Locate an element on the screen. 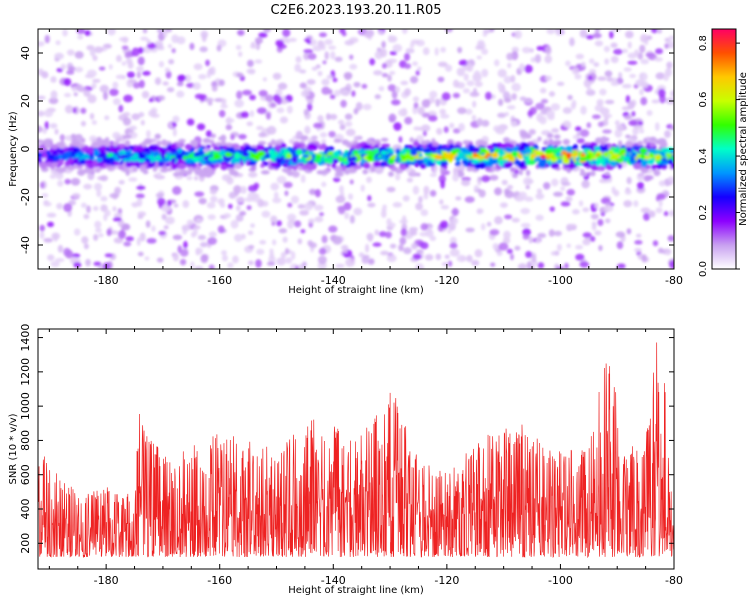 This screenshot has width=750, height=600. x-tick-label: -140 is located at coordinates (333, 580).